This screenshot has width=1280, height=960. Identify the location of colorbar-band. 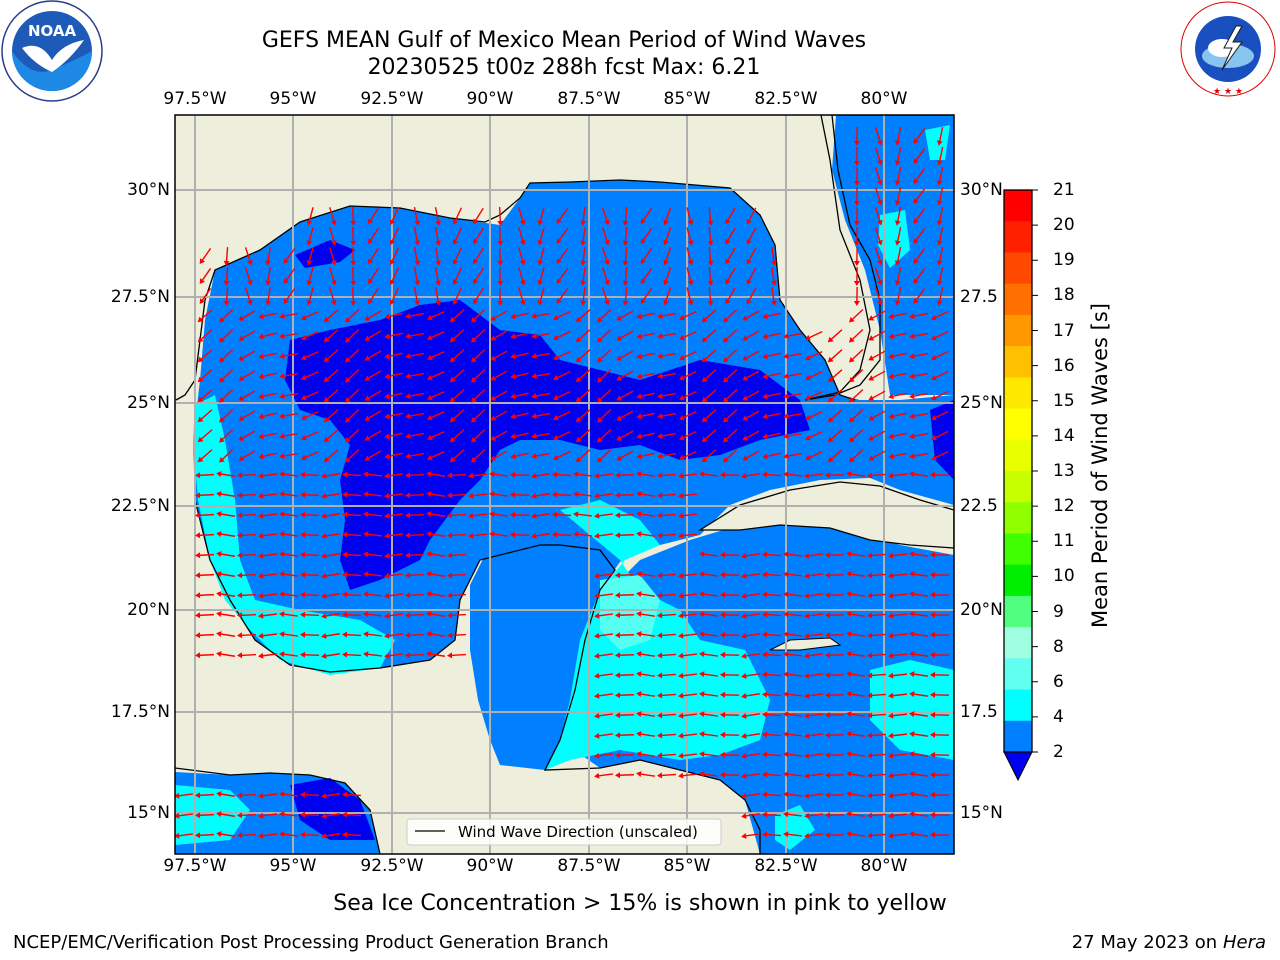
(1018, 362).